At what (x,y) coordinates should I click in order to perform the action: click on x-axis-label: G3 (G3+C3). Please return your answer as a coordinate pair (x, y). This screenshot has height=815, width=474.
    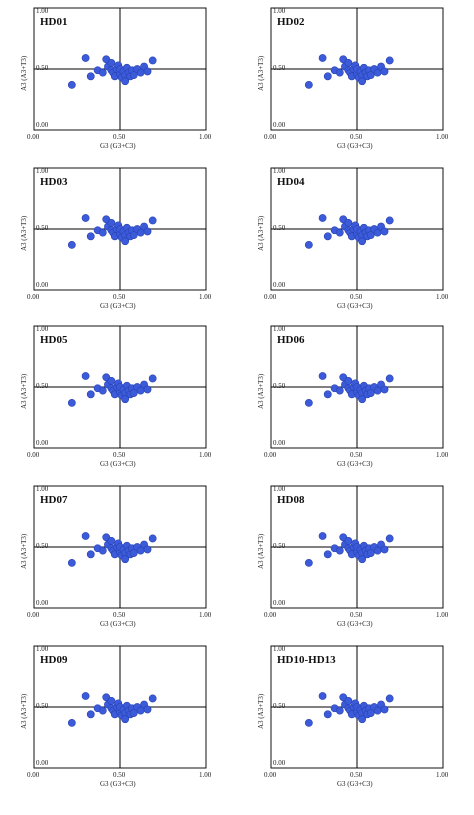
    Looking at the image, I should click on (118, 784).